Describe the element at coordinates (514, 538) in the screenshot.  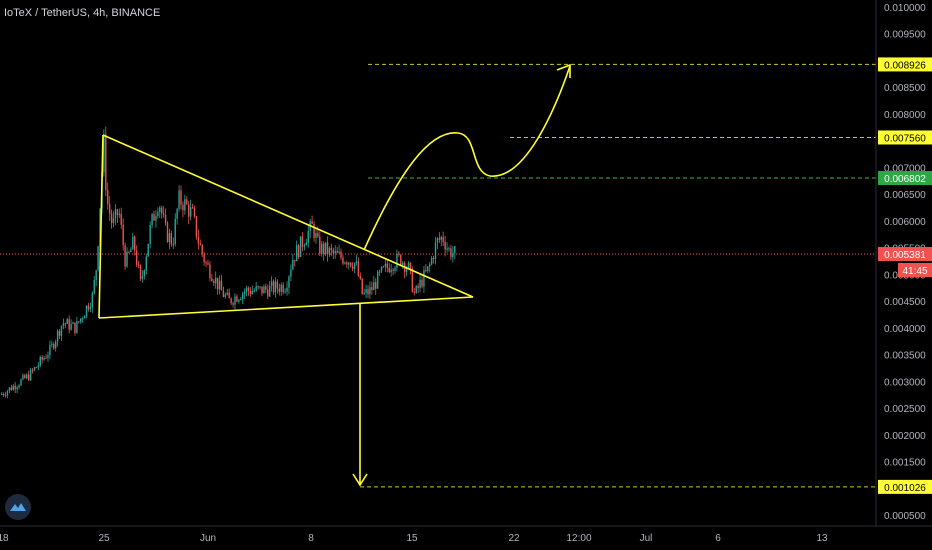
I see `time-tick-label: 22` at that location.